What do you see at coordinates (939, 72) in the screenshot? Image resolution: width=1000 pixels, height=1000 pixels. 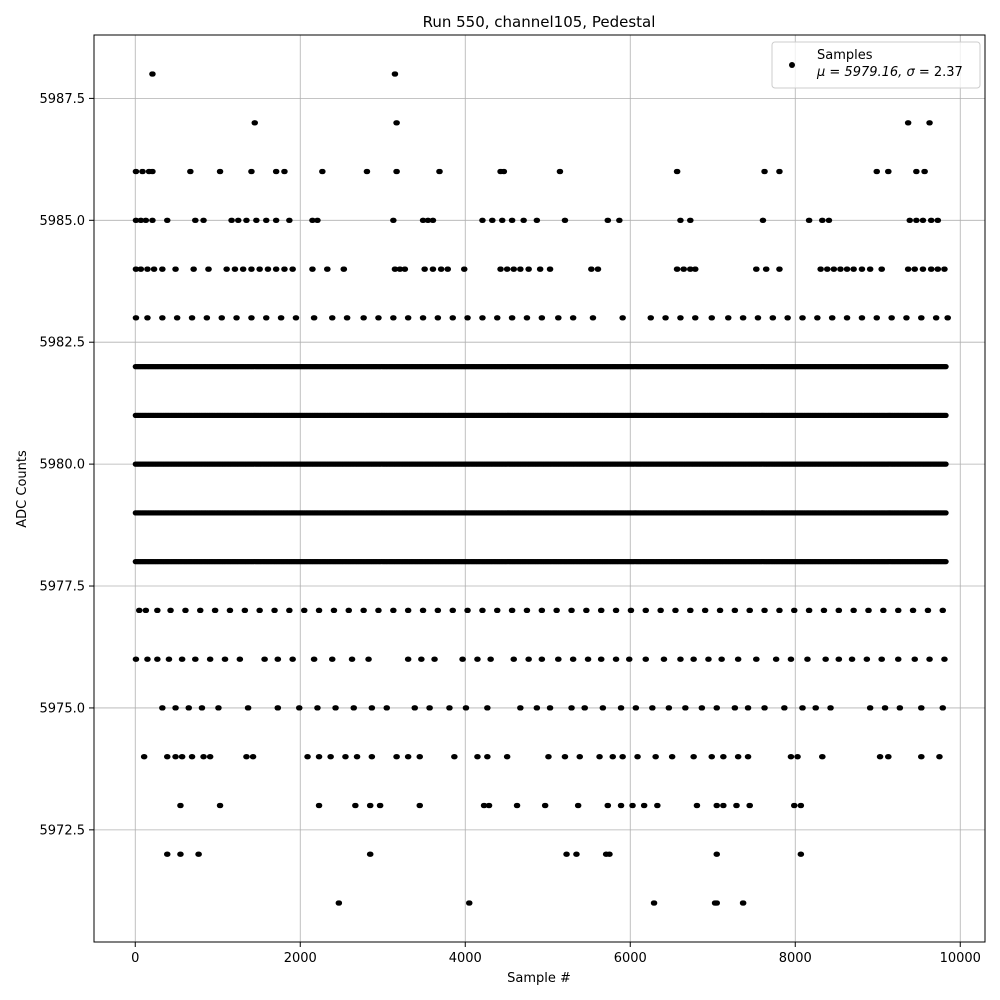 I see `legend-stats-suffix: = 2.37` at bounding box center [939, 72].